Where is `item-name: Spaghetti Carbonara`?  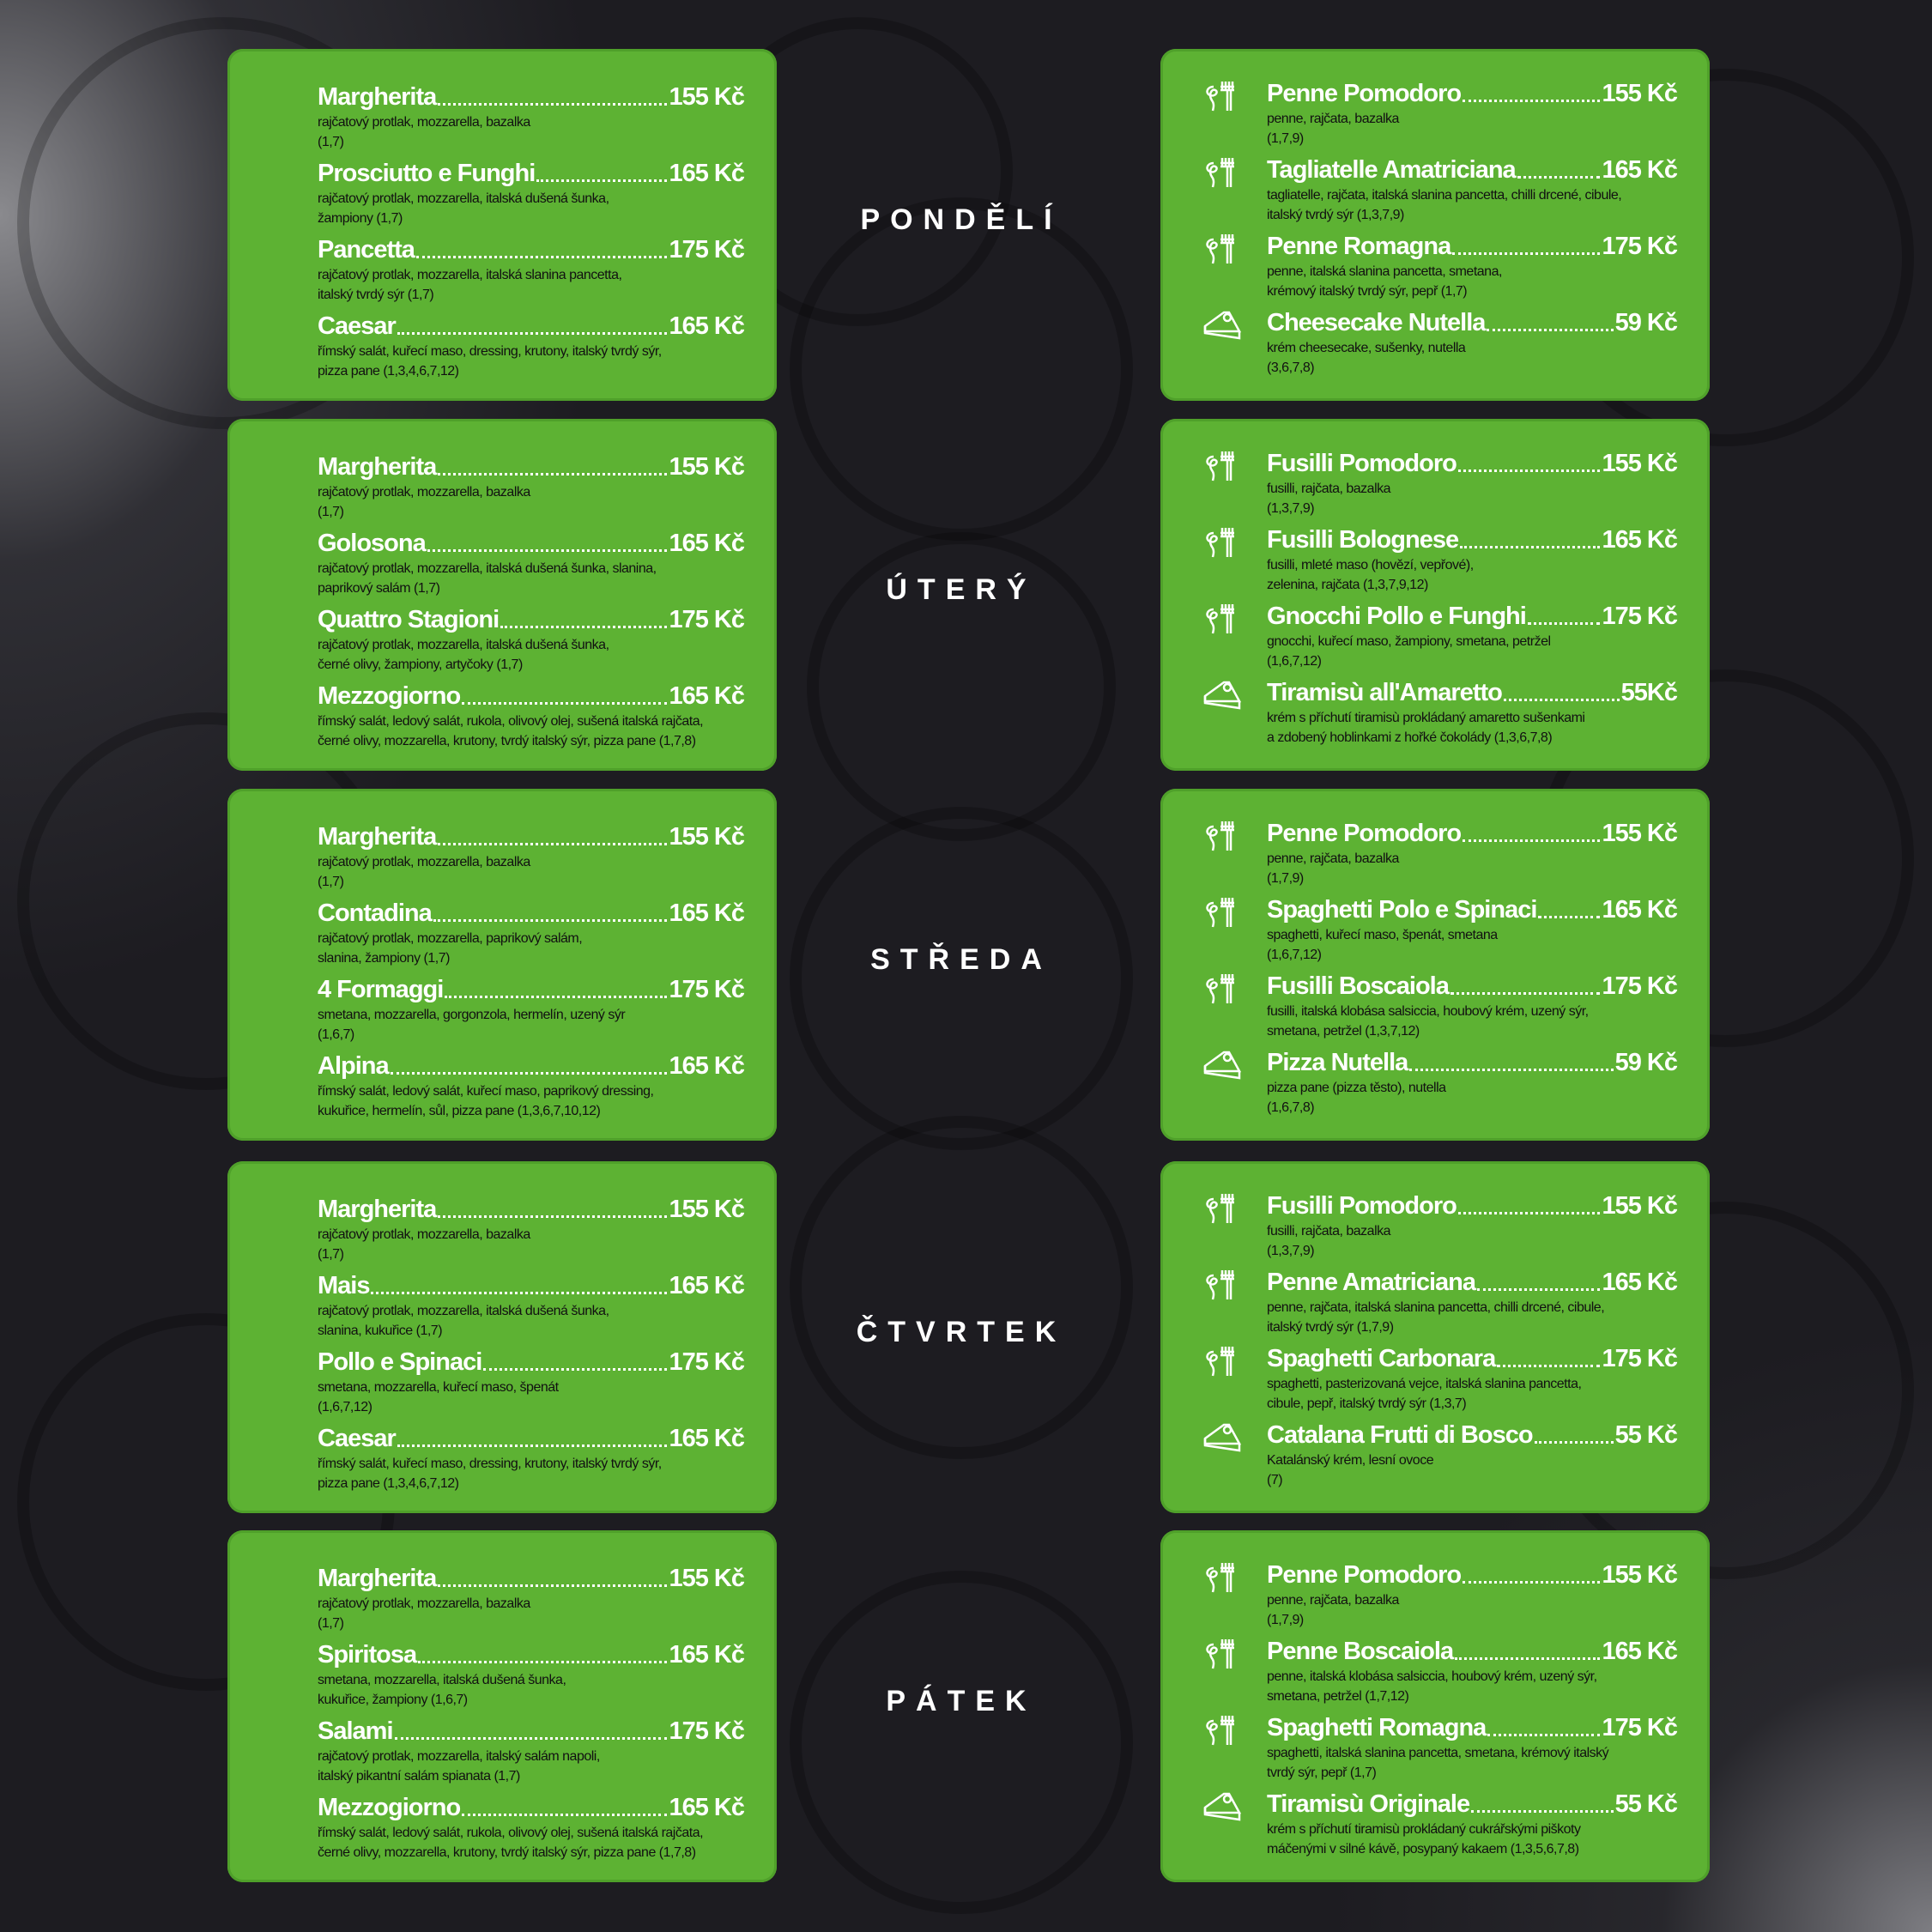
item-name: Spaghetti Carbonara is located at coordinates (1381, 1358).